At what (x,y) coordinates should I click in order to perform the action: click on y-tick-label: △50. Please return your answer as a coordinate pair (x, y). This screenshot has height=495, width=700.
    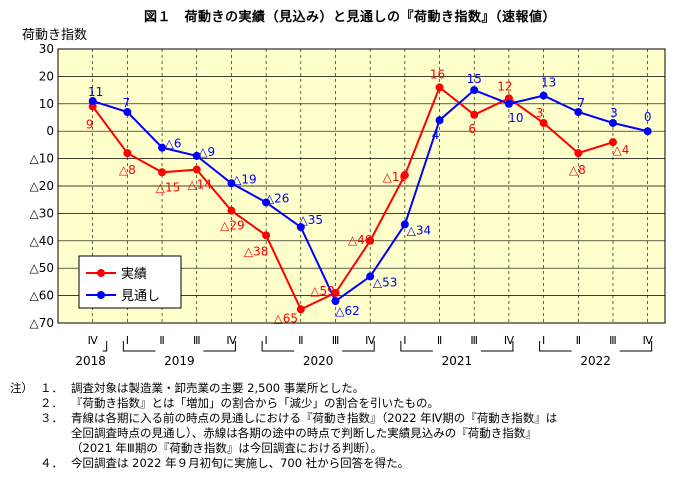
    Looking at the image, I should click on (42, 268).